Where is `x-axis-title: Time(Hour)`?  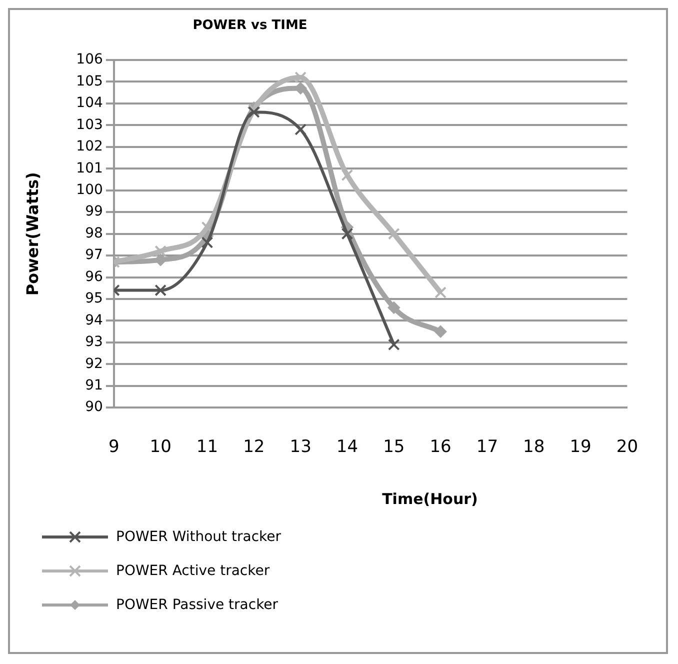 x-axis-title: Time(Hour) is located at coordinates (430, 499).